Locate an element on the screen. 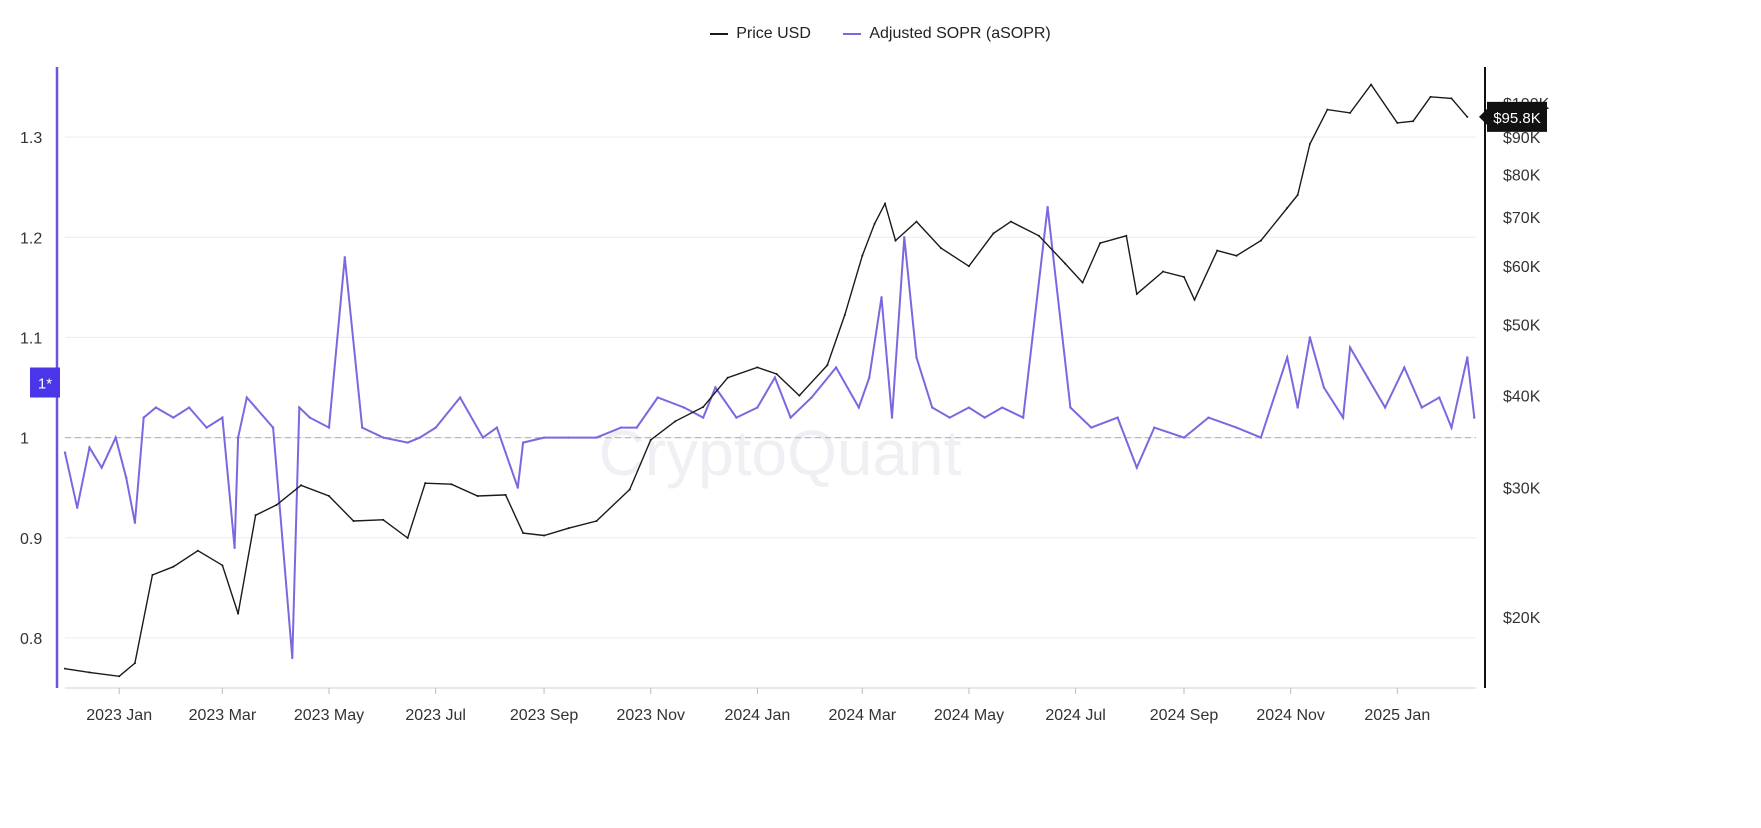 The width and height of the screenshot is (1761, 828). legend-label-asopr: Adjusted SOPR (aSOPR) is located at coordinates (960, 33).